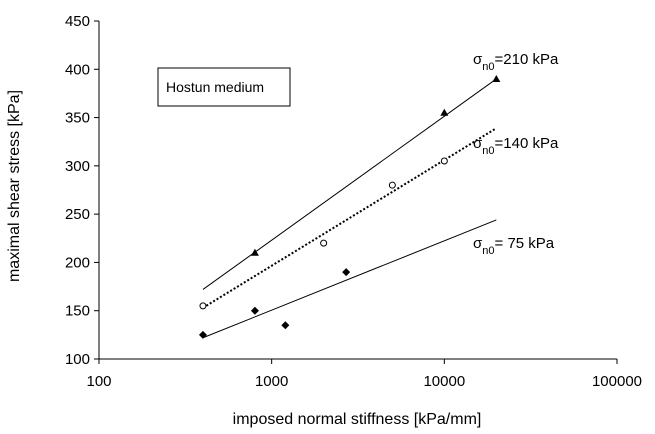  What do you see at coordinates (527, 59) in the screenshot?
I see `series-label-value: =210 kPa` at bounding box center [527, 59].